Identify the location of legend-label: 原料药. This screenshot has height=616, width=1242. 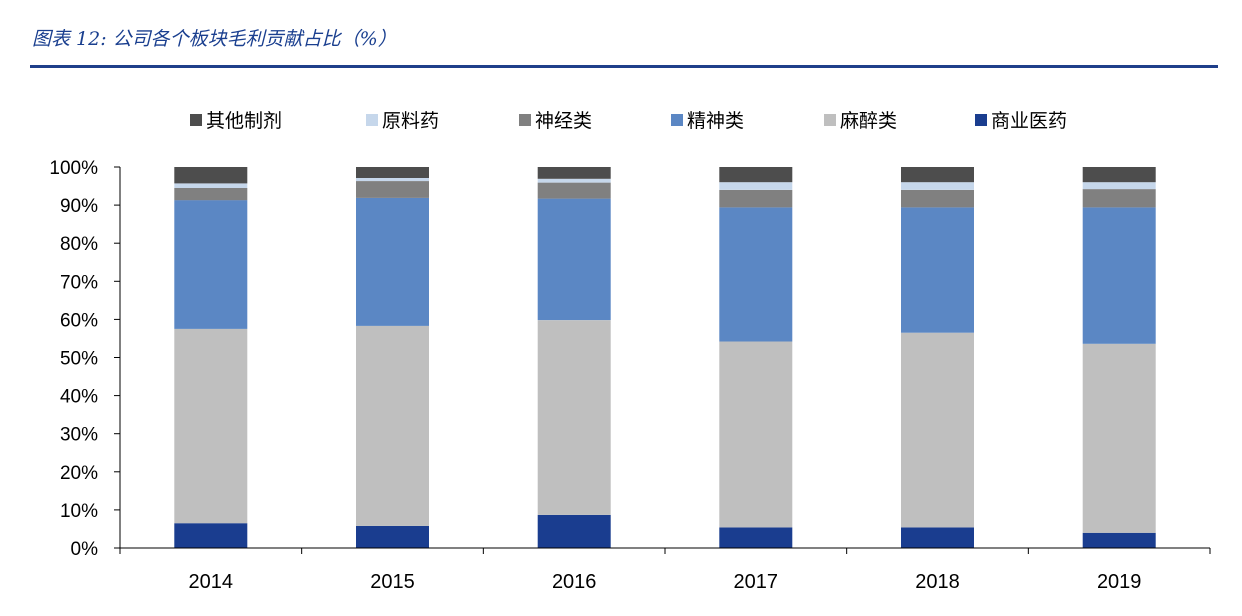
(410, 121).